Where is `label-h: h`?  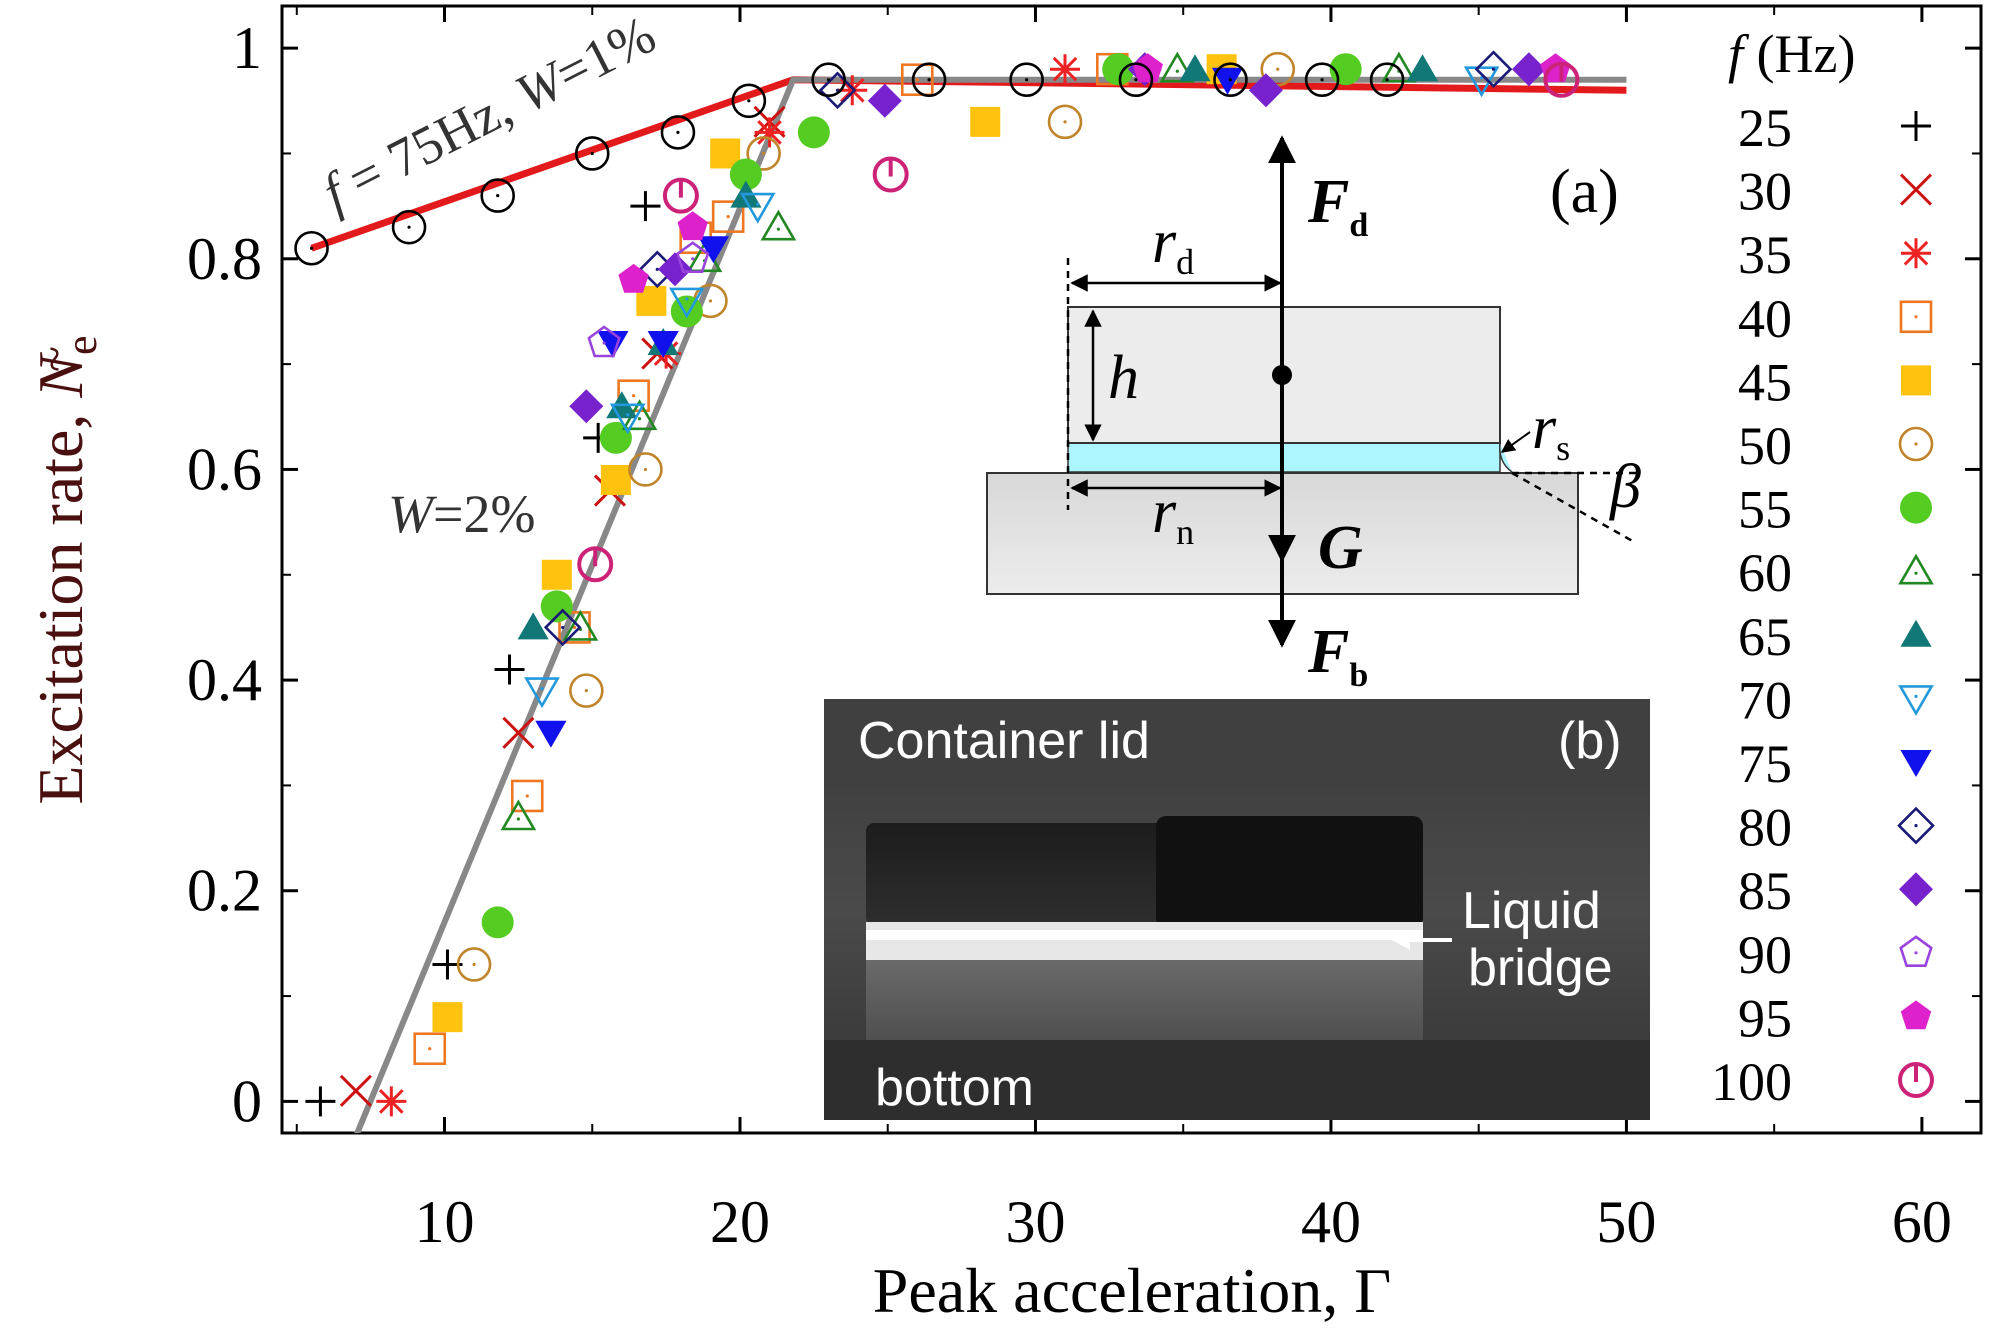
label-h: h is located at coordinates (1123, 378).